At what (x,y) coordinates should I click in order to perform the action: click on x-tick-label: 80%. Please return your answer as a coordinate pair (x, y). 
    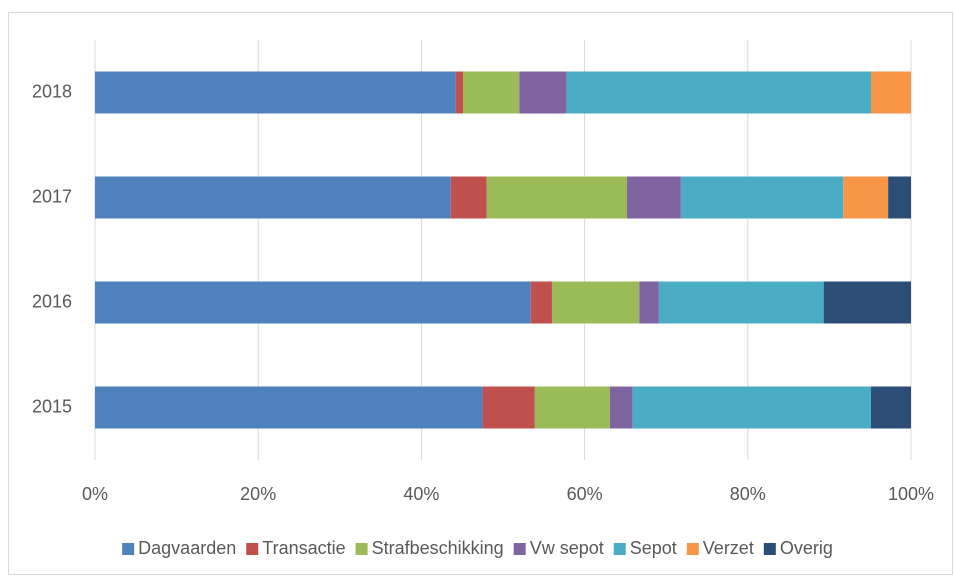
    Looking at the image, I should click on (748, 494).